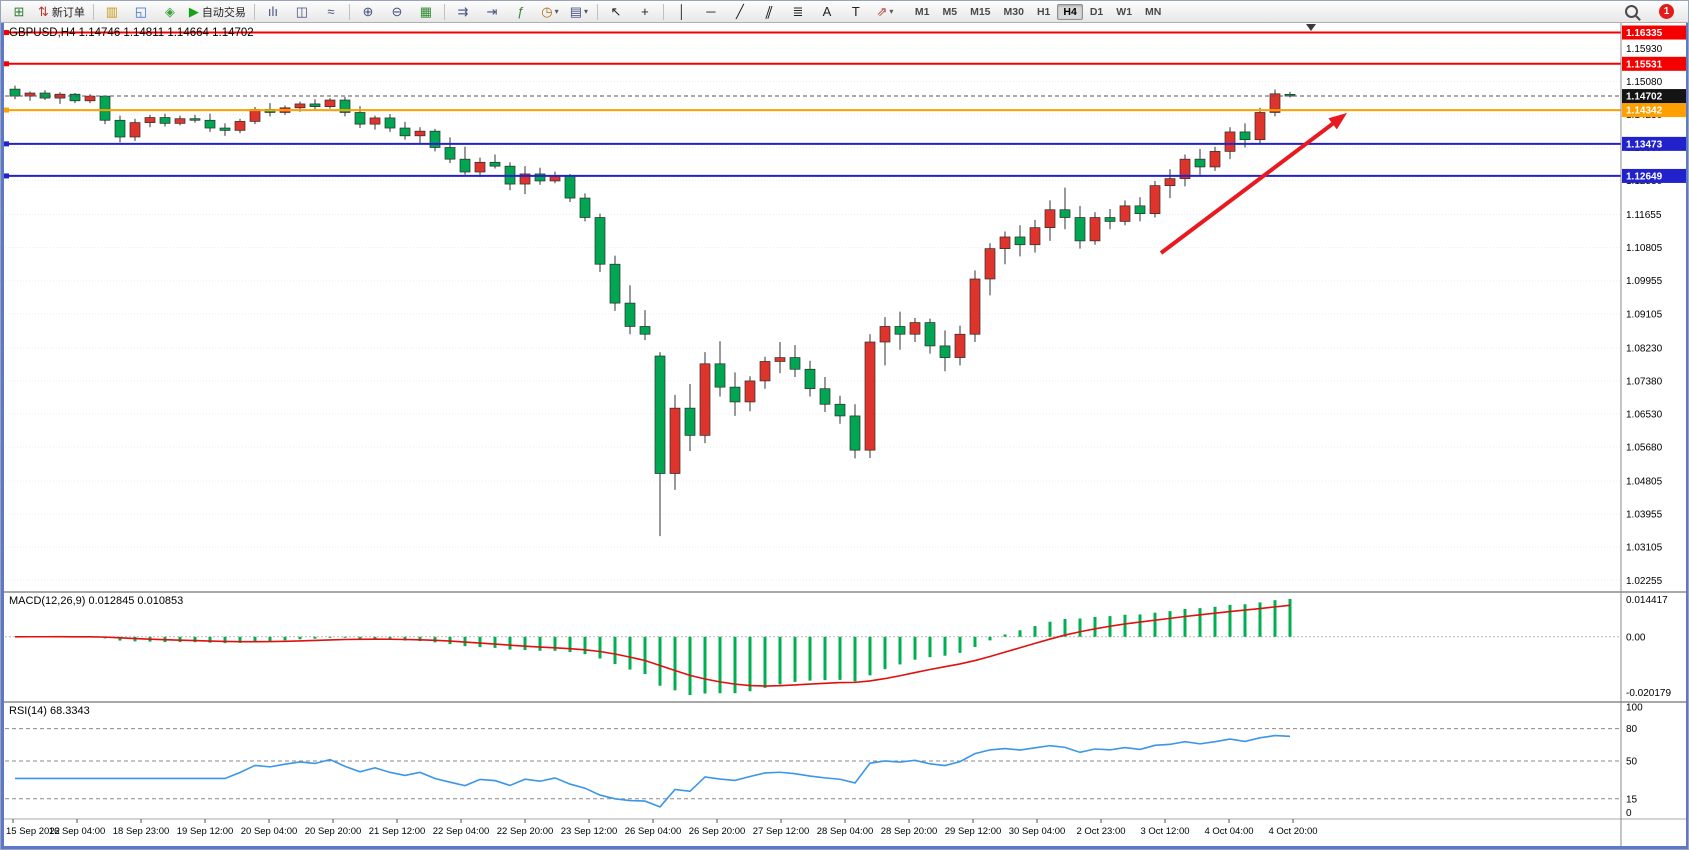 The height and width of the screenshot is (850, 1689). Describe the element at coordinates (19, 12) in the screenshot. I see `new-chart-button: ⊞` at that location.